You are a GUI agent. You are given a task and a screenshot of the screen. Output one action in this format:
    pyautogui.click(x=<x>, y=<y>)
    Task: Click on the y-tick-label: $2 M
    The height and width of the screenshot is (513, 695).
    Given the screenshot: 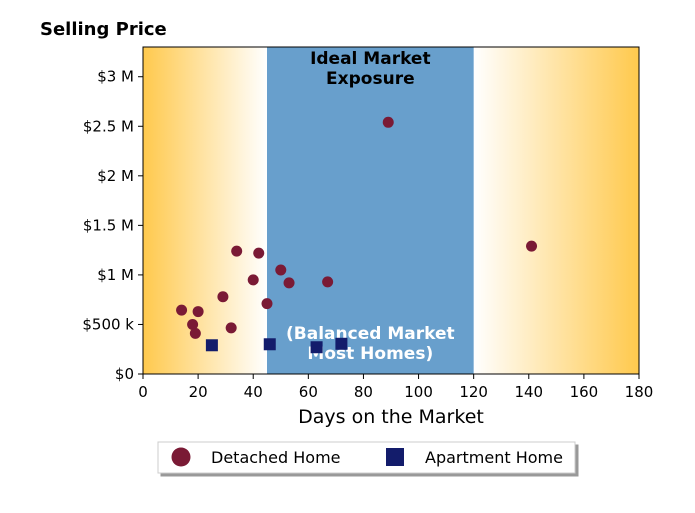 What is the action you would take?
    pyautogui.click(x=115, y=176)
    